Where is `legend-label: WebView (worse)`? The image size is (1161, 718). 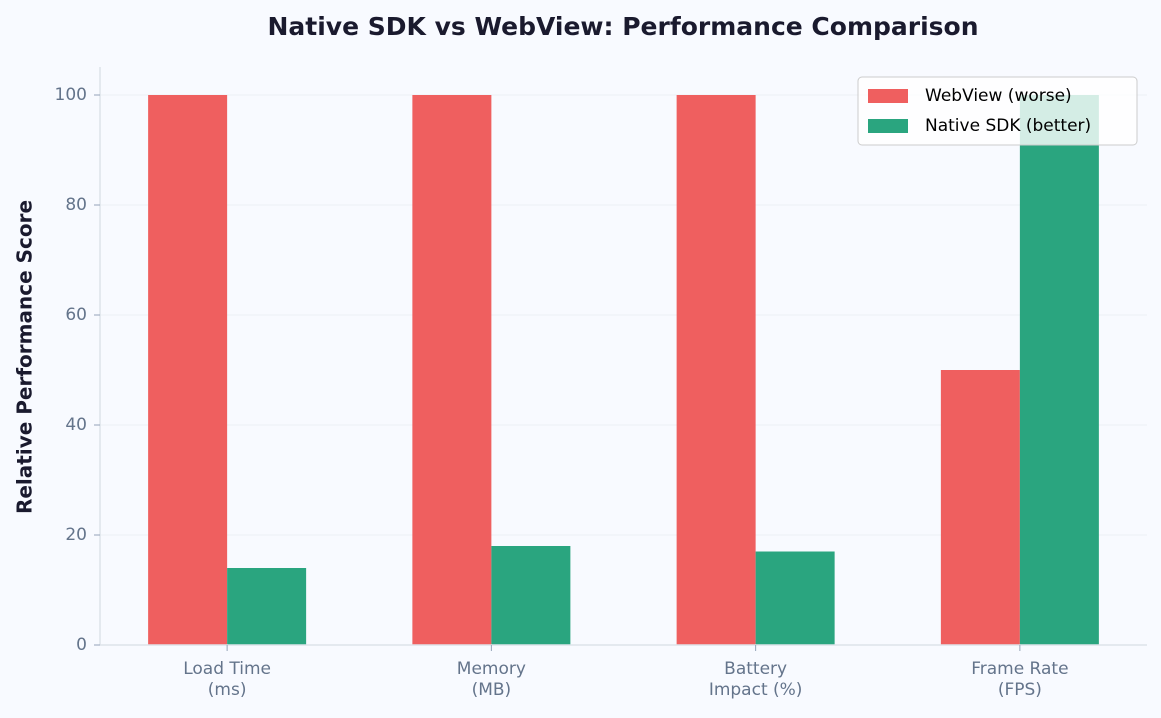
legend-label: WebView (worse) is located at coordinates (998, 96).